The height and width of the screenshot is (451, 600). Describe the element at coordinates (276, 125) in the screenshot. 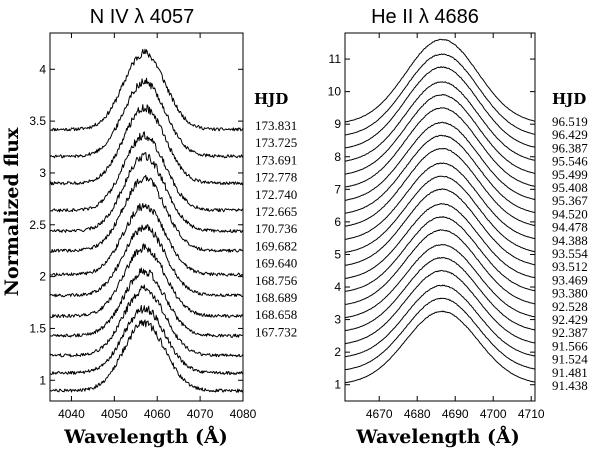

I see `n-iv-hjd-label: 173.831` at that location.